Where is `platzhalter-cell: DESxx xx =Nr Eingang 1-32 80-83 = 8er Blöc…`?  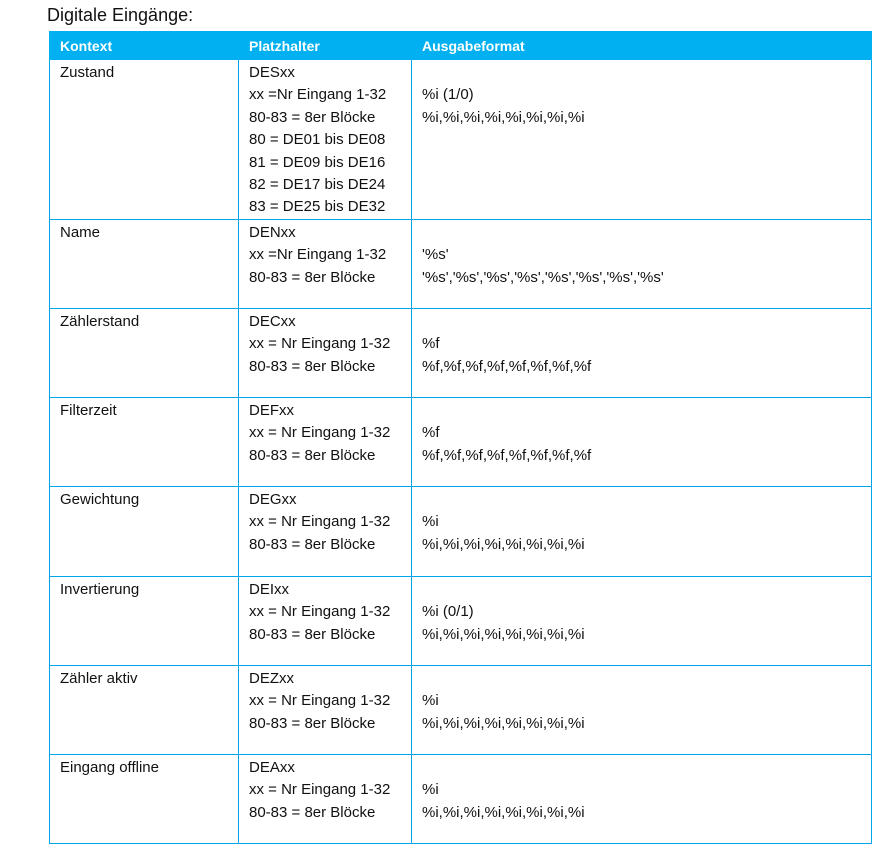 platzhalter-cell: DESxx xx =Nr Eingang 1-32 80-83 = 8er Blöc… is located at coordinates (325, 139).